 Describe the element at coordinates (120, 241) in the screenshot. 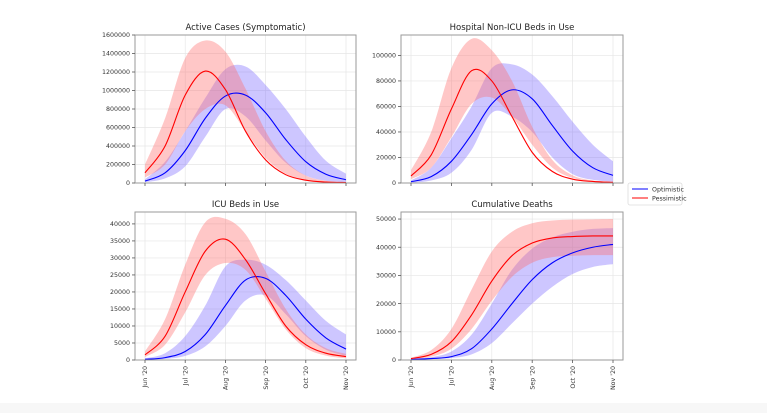

I see `y-tick-label: 35000` at that location.